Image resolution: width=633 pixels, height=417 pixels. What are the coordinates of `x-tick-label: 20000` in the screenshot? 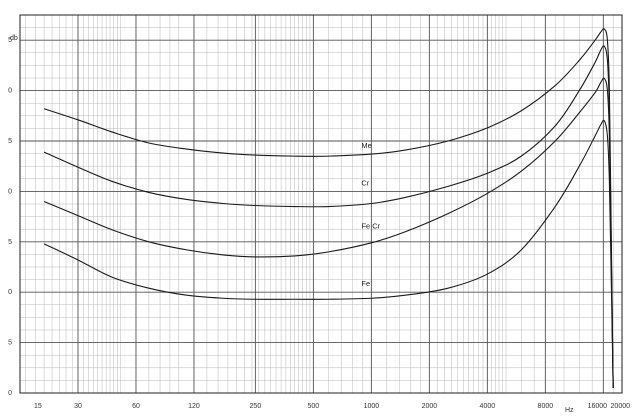 It's located at (621, 406).